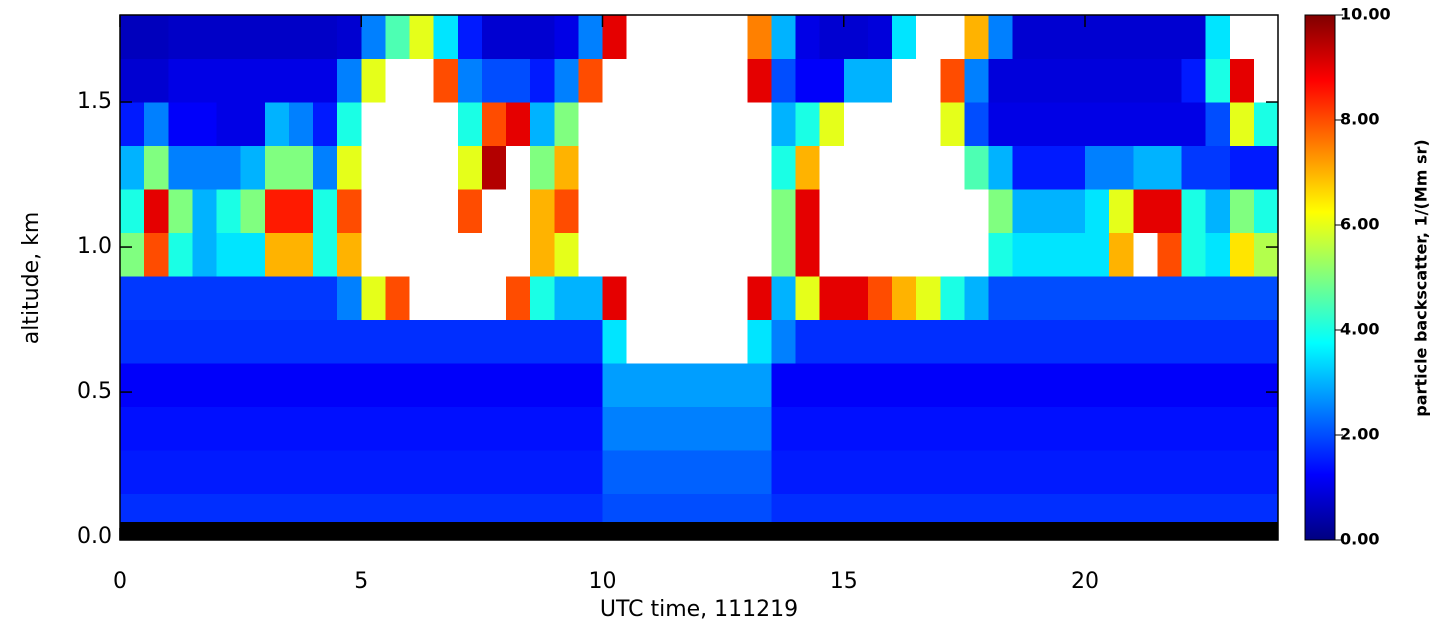 The image size is (1440, 632). Describe the element at coordinates (1365, 14) in the screenshot. I see `colorbar-tick-label: 10.00` at that location.